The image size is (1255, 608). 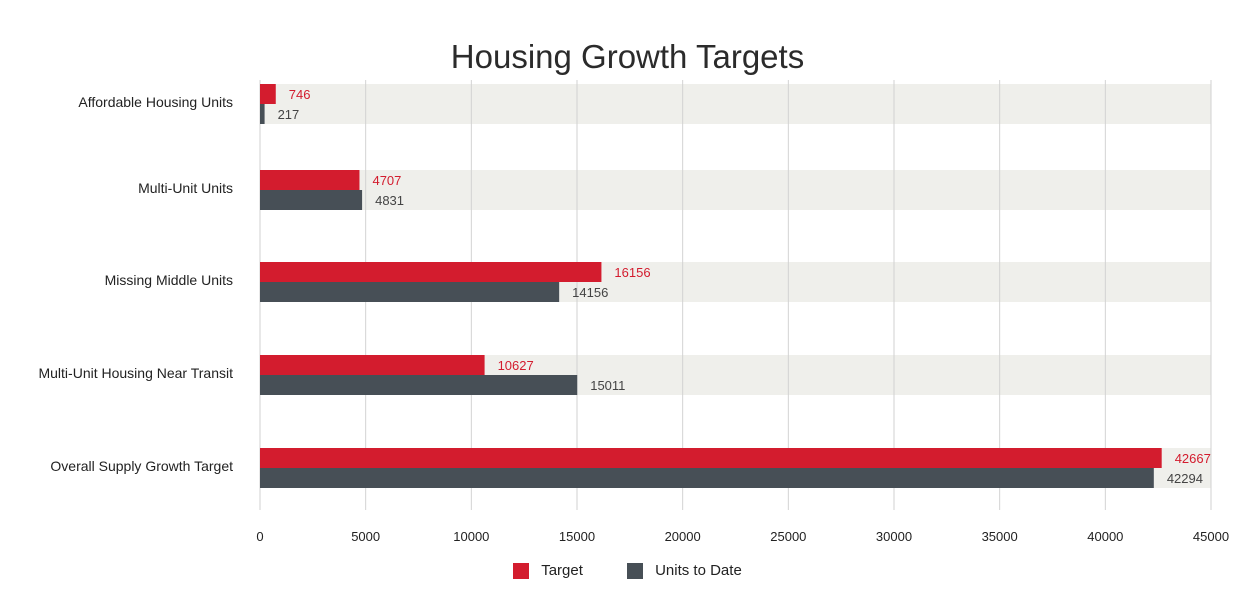 What do you see at coordinates (516, 365) in the screenshot?
I see `value-label-target: 10627` at bounding box center [516, 365].